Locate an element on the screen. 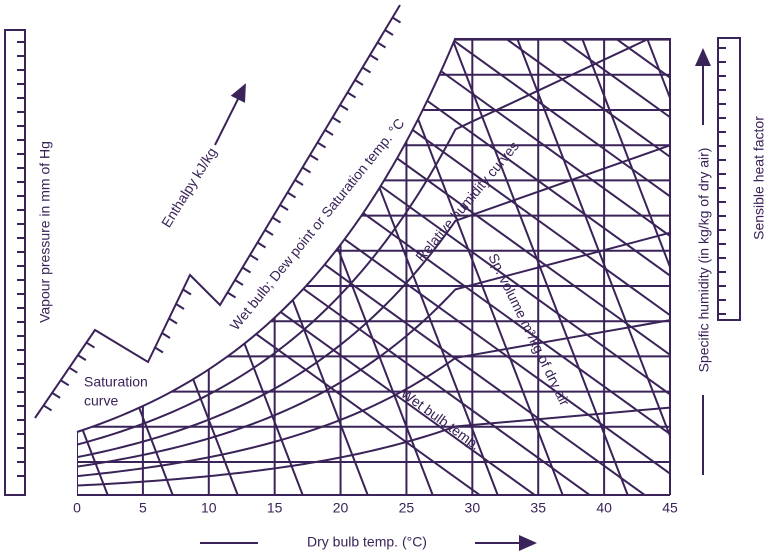  x-tick-label: 0 is located at coordinates (77, 508).